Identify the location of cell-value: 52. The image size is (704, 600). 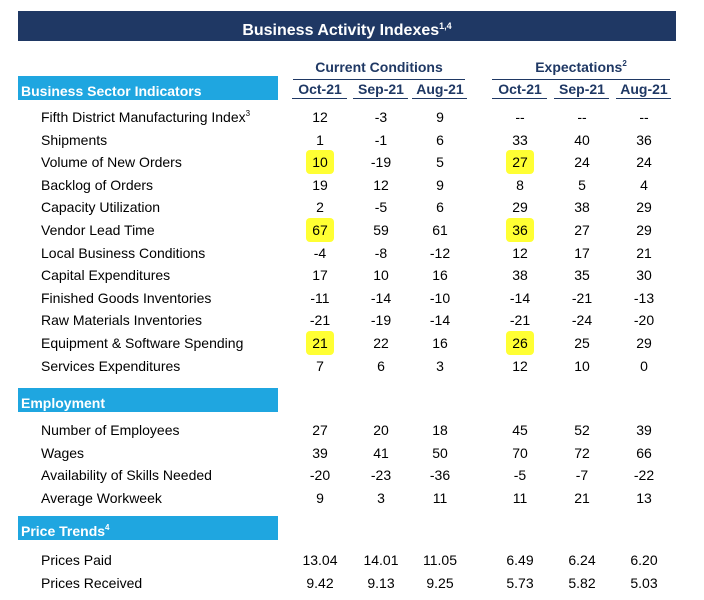
(582, 430).